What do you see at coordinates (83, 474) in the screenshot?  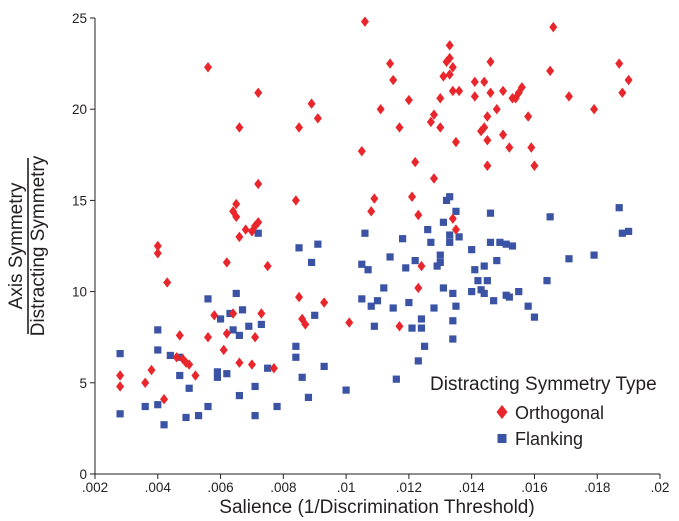 I see `y-tick-label: 0` at bounding box center [83, 474].